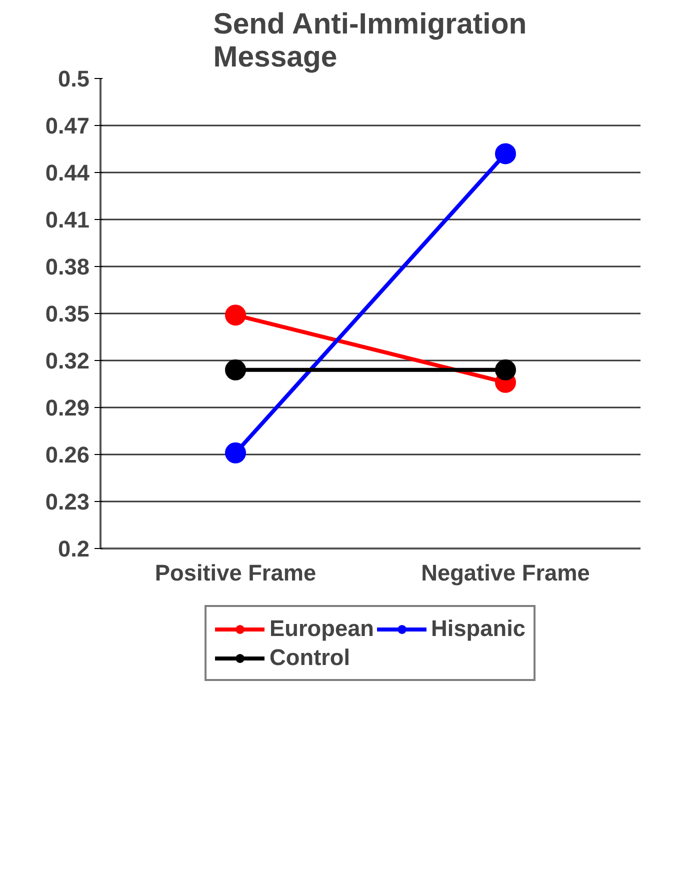  What do you see at coordinates (67, 455) in the screenshot?
I see `y-tick-label: 0.26` at bounding box center [67, 455].